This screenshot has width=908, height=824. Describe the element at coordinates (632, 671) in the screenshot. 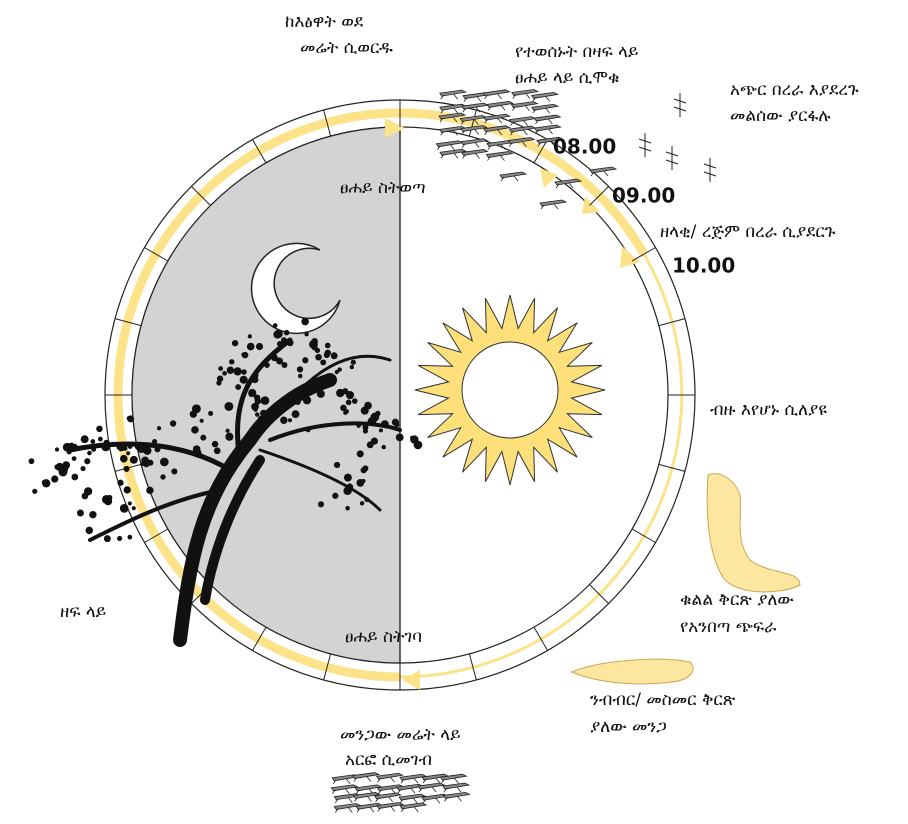

I see `swarm-band` at that location.